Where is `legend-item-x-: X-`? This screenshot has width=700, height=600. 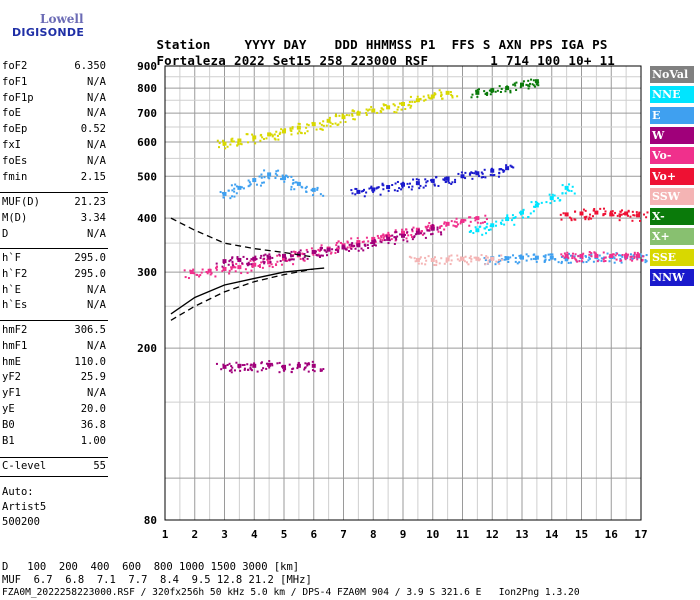
legend-item-x-: X- is located at coordinates (672, 217).